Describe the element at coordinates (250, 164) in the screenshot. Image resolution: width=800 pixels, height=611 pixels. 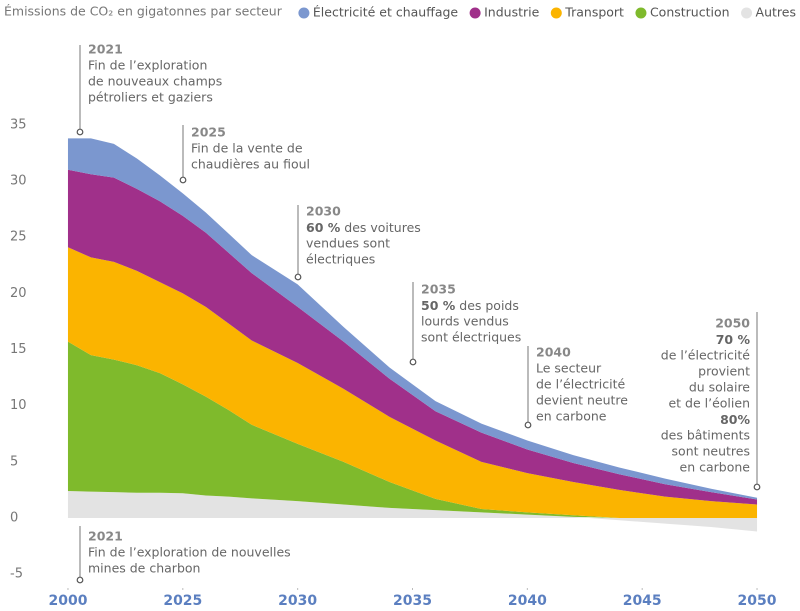
I see `annotation-text: chaudières au fioul` at that location.